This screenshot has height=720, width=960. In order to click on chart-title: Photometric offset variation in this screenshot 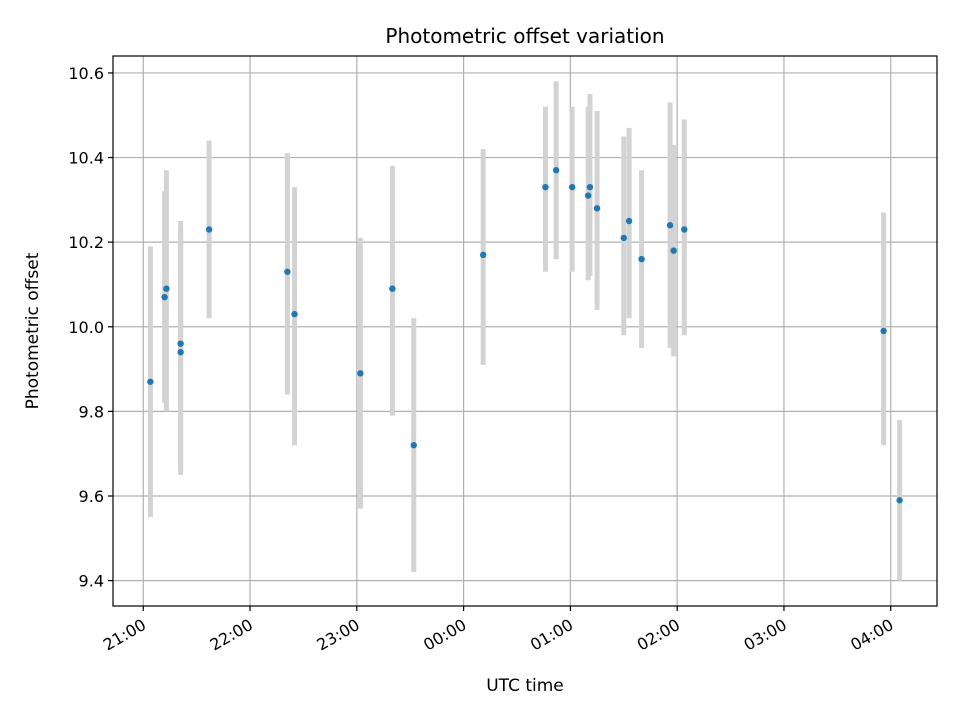, I will do `click(524, 36)`.